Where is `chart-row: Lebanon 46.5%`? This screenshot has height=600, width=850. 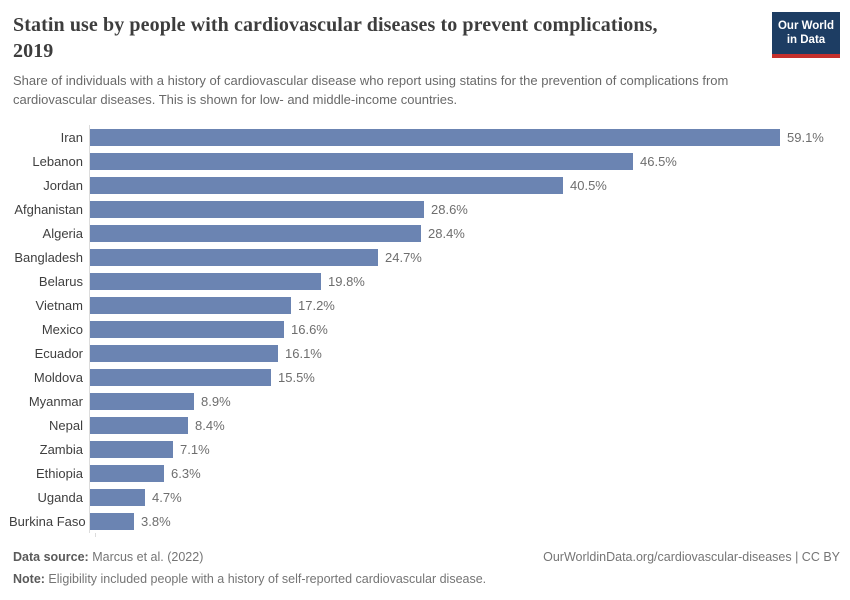 chart-row: Lebanon 46.5% is located at coordinates (424, 161).